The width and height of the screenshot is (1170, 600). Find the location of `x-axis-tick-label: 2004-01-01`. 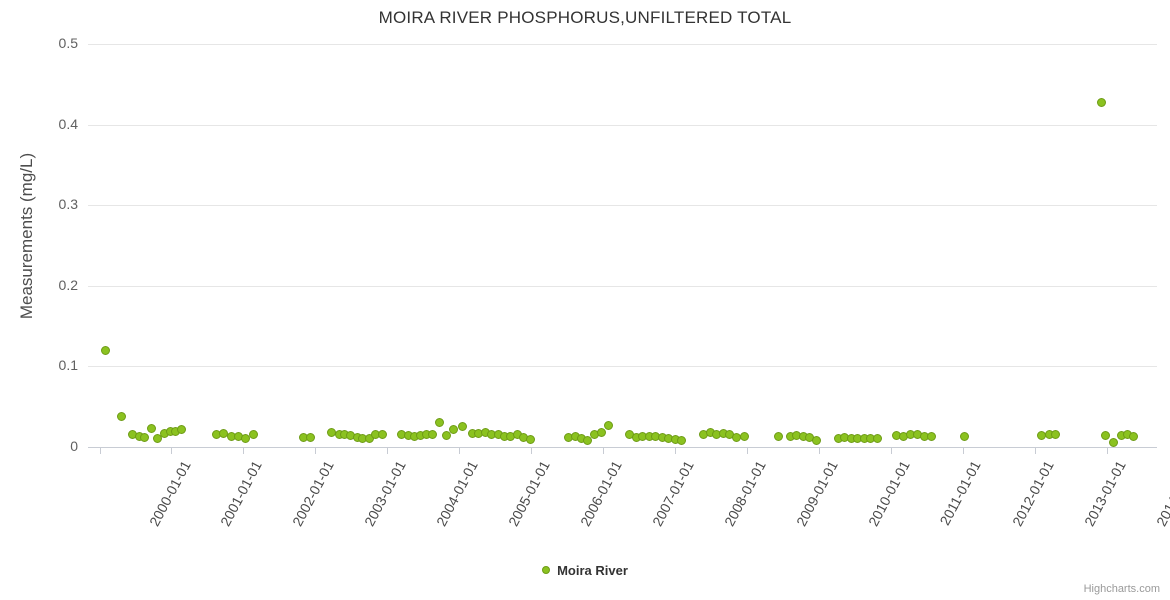

x-axis-tick-label: 2004-01-01 is located at coordinates (457, 493).